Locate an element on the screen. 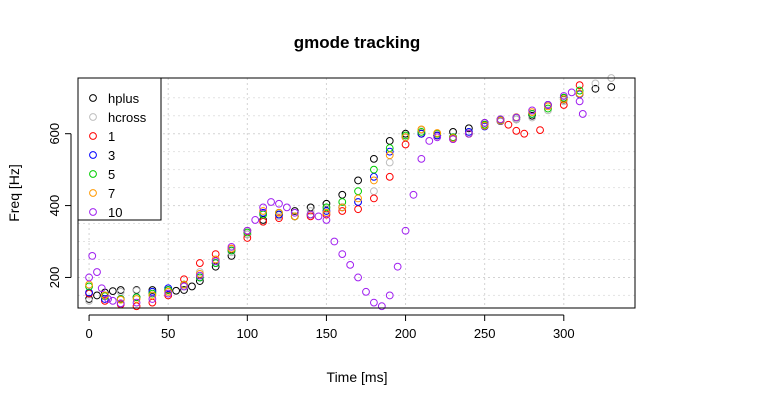 The width and height of the screenshot is (757, 404). y-tick-label-0: 200 is located at coordinates (54, 278).